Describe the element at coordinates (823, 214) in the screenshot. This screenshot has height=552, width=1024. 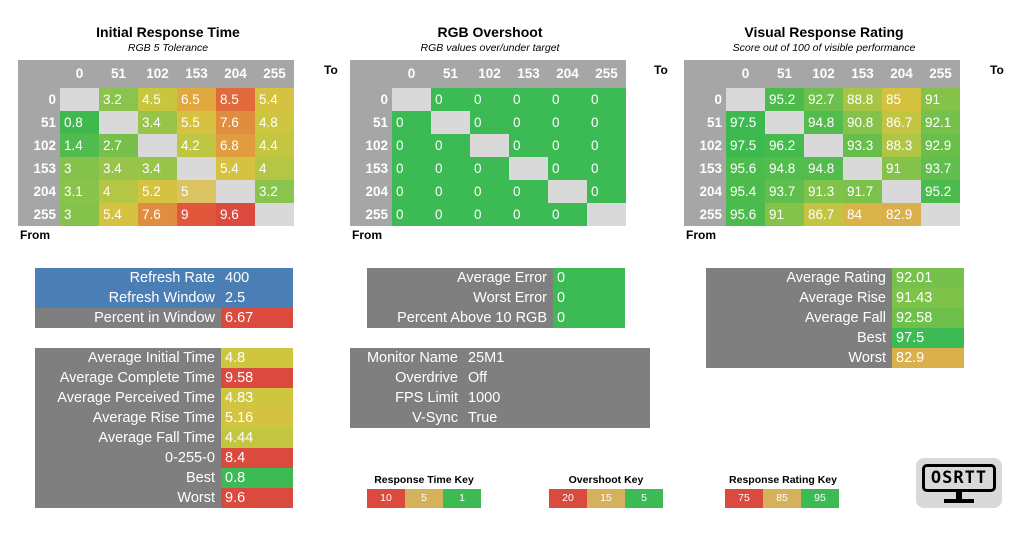
I see `matrix-cell: 86.7` at that location.